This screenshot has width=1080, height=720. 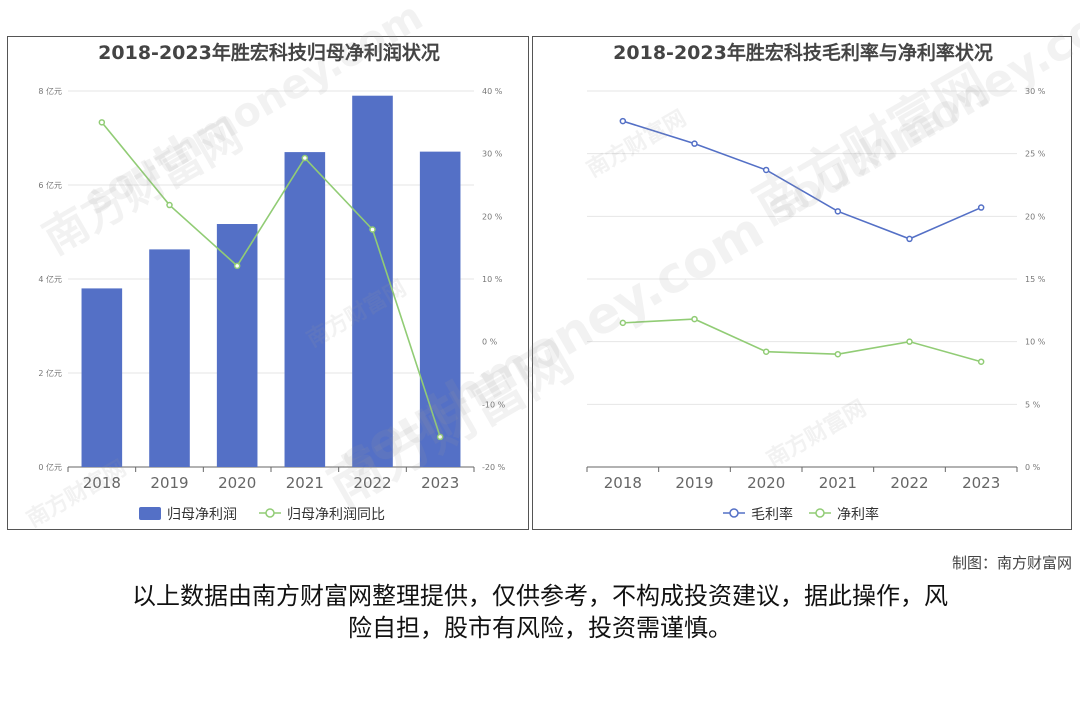 I want to click on y-left-tick-label: 2 亿元, so click(x=50, y=373).